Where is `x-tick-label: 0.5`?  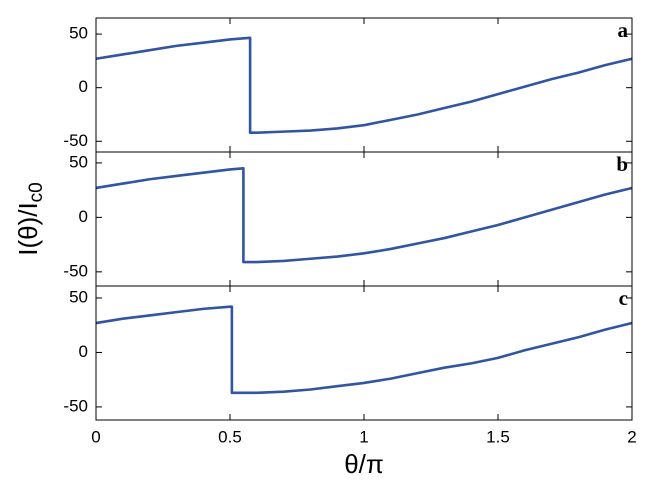 x-tick-label: 0.5 is located at coordinates (230, 436).